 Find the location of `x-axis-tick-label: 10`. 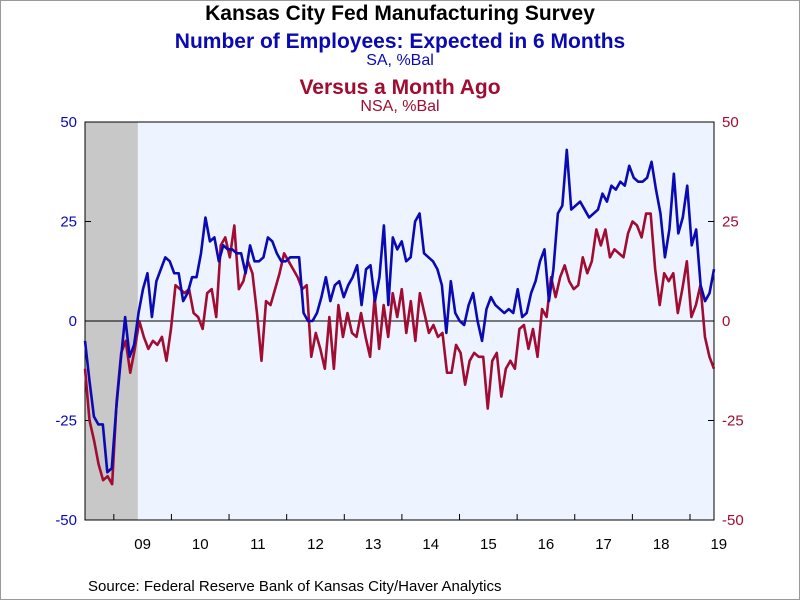

x-axis-tick-label: 10 is located at coordinates (200, 544).